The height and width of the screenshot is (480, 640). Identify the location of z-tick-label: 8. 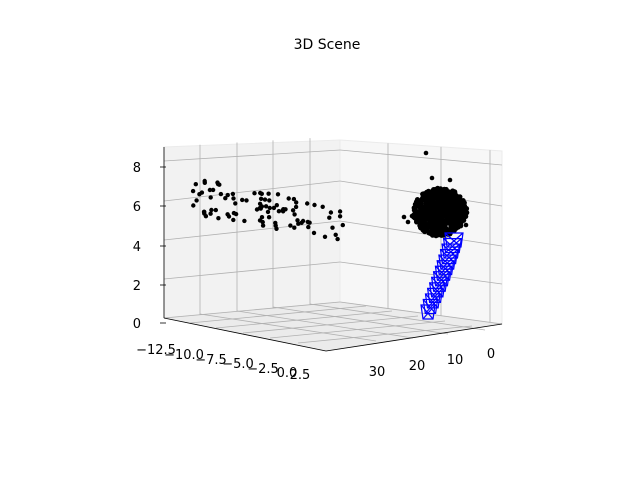
(137, 168).